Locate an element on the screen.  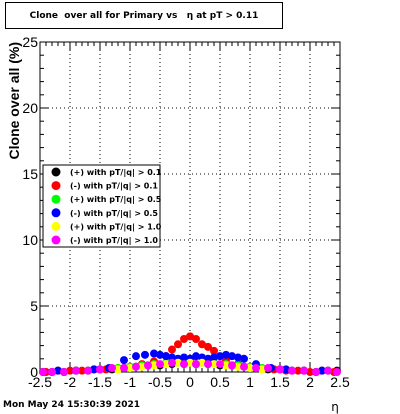
legend-box is located at coordinates (101, 206).